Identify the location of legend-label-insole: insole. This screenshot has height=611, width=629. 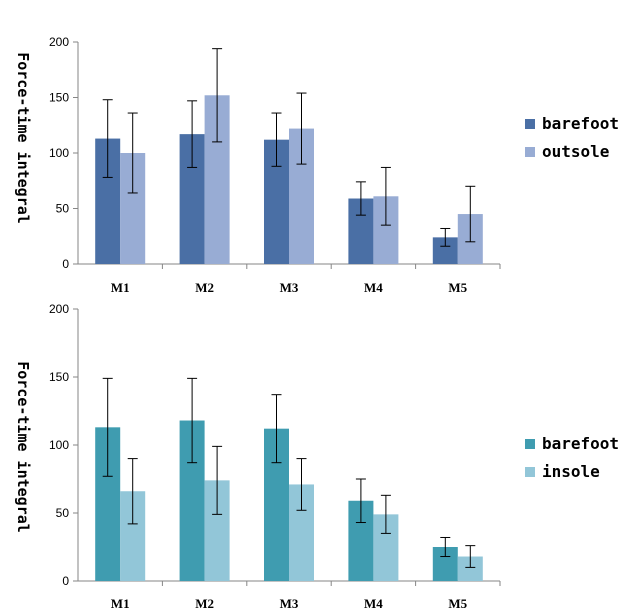
(571, 471).